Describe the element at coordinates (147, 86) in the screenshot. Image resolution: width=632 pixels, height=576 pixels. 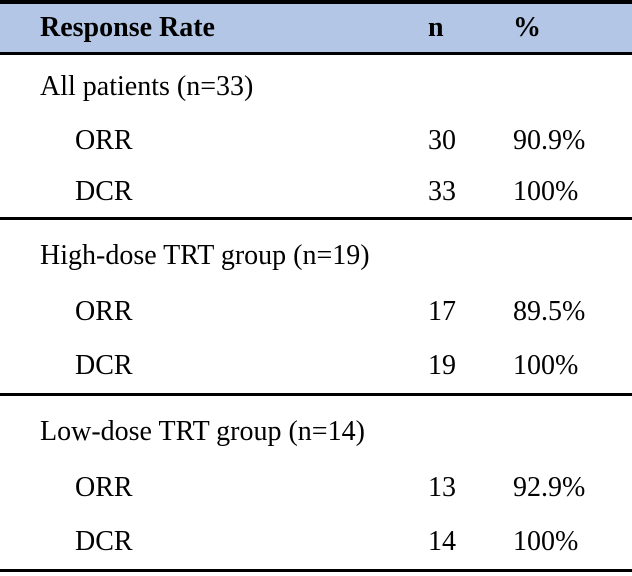
I see `group-label: All patients (n=33)` at that location.